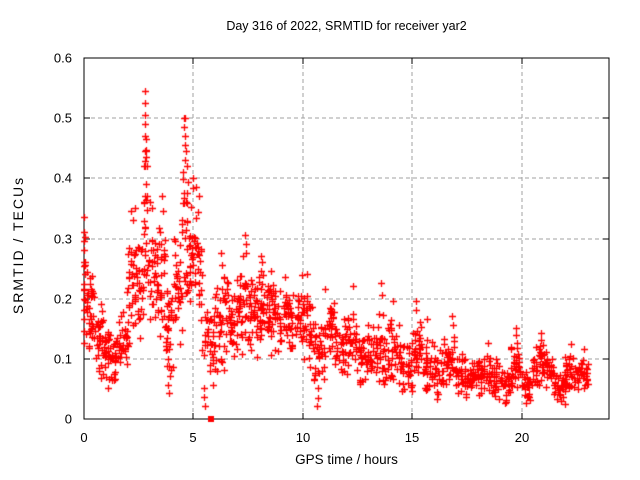 The width and height of the screenshot is (640, 480). What do you see at coordinates (303, 437) in the screenshot?
I see `x-tick-label: 10` at bounding box center [303, 437].